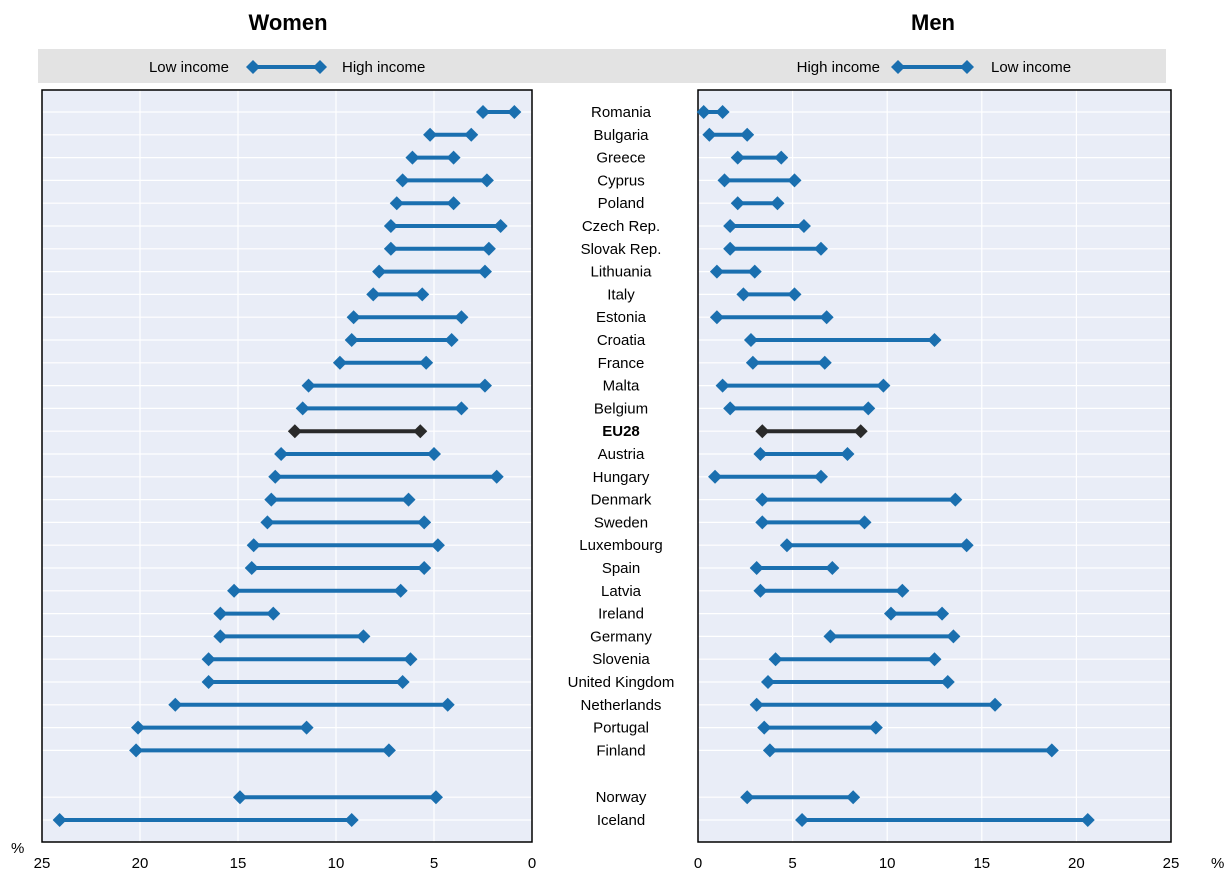 Image resolution: width=1231 pixels, height=878 pixels. What do you see at coordinates (621, 591) in the screenshot?
I see `country-label: Latvia` at bounding box center [621, 591].